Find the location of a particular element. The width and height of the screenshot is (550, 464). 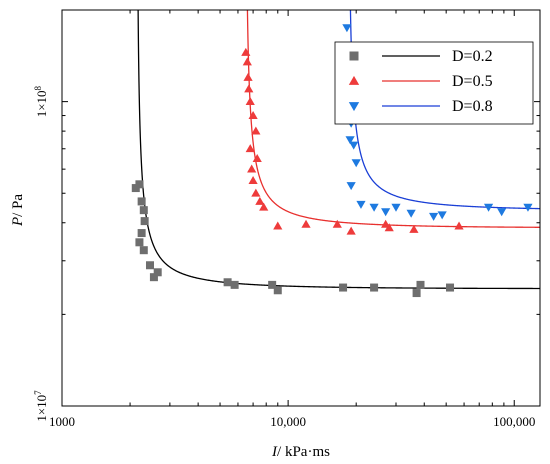

x-tick-label: 100,000 is located at coordinates (514, 421).